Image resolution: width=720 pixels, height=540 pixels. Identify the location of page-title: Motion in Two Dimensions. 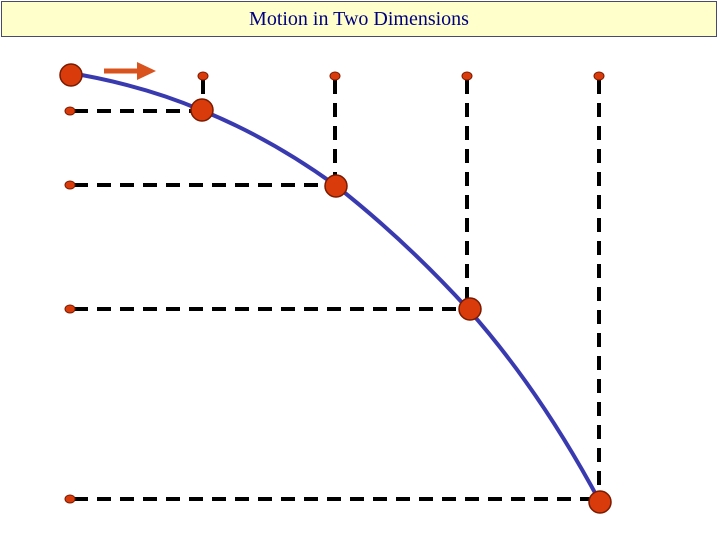
(359, 18).